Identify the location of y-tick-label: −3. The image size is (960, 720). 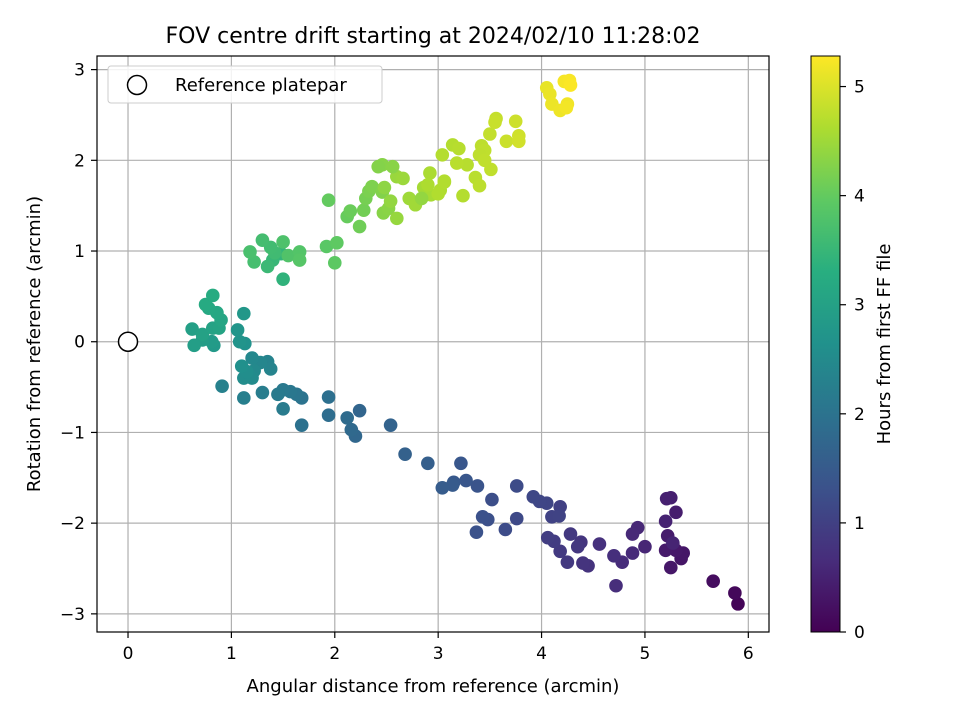
(72, 615).